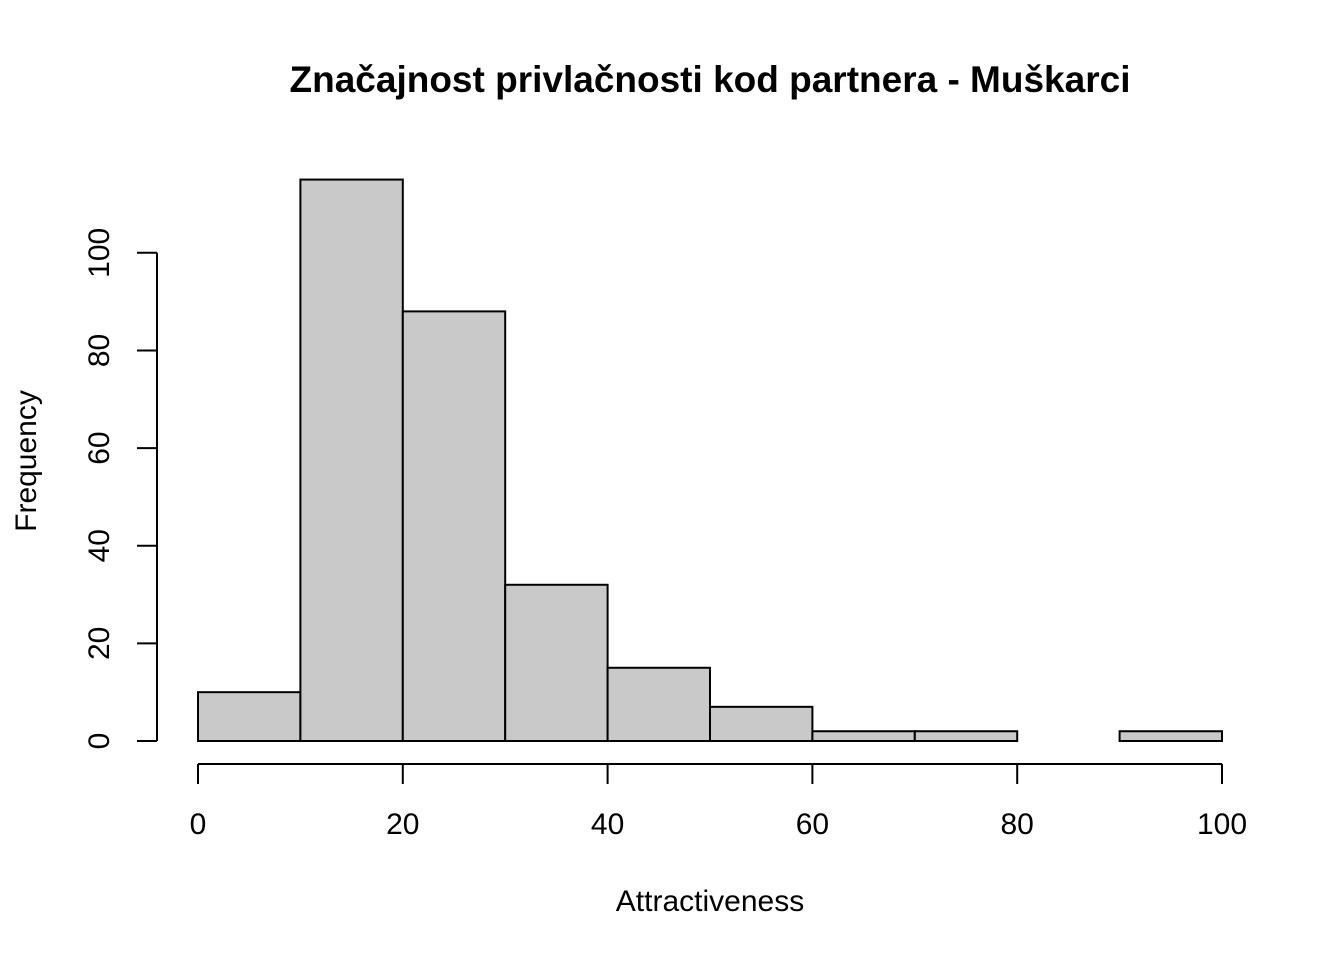 The height and width of the screenshot is (960, 1344). Describe the element at coordinates (99, 253) in the screenshot. I see `y-tick-label: 100` at that location.